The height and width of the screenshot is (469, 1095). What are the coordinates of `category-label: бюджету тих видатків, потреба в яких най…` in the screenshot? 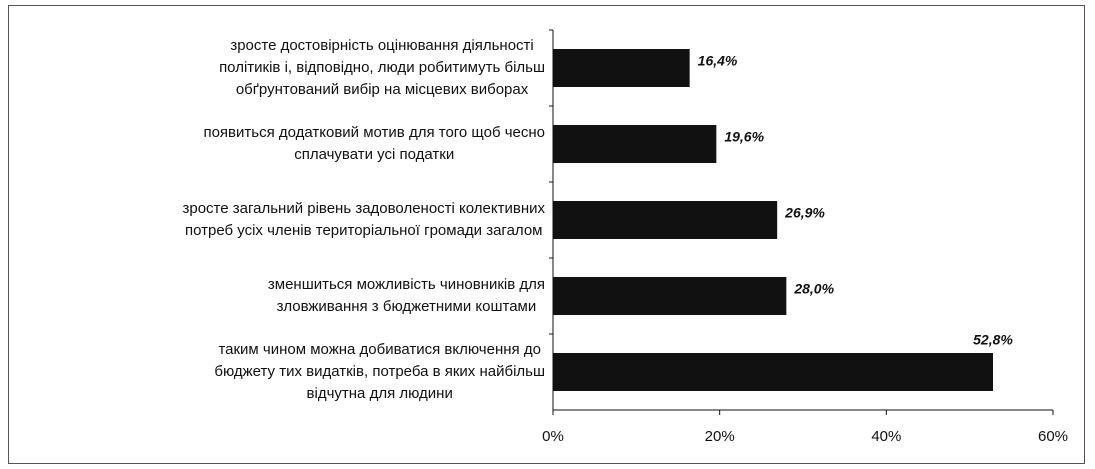 It's located at (379, 371).